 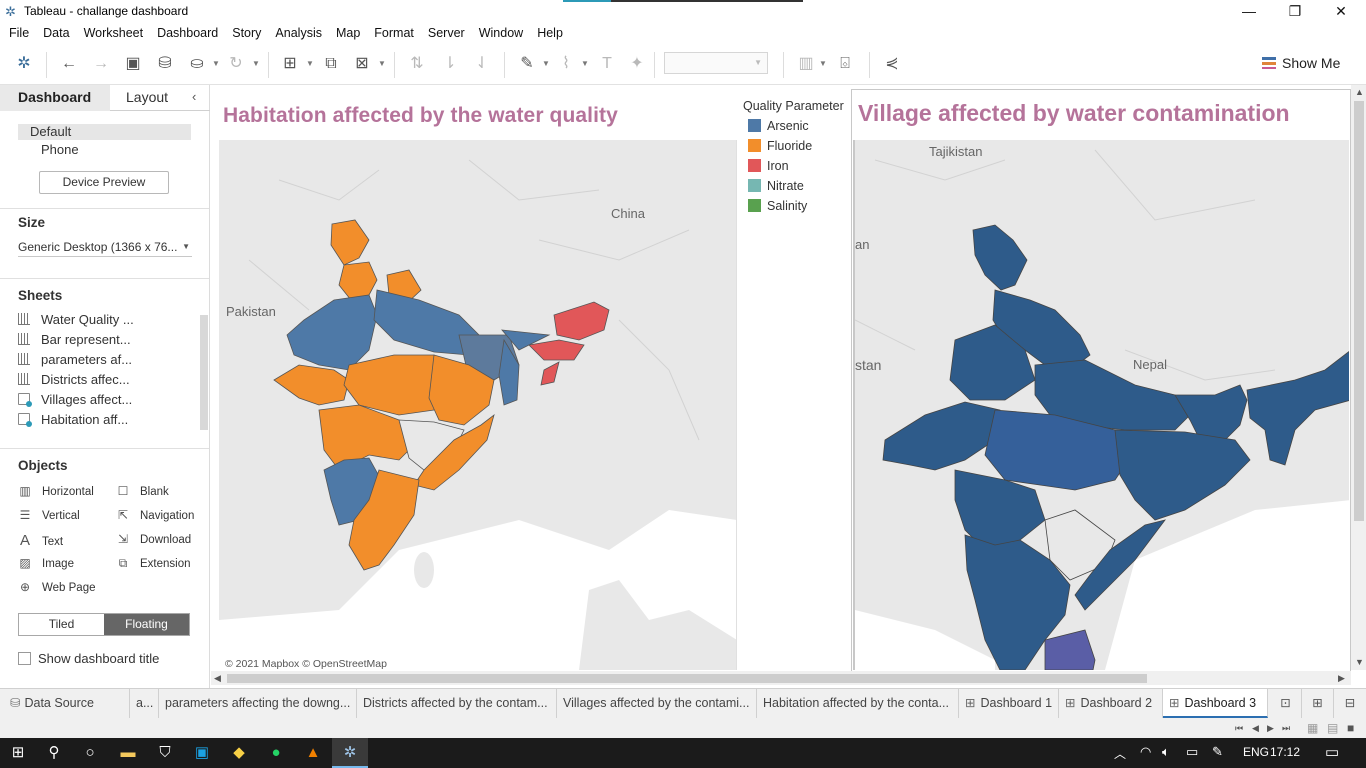 What do you see at coordinates (69, 63) in the screenshot?
I see `undo-icon: ←` at bounding box center [69, 63].